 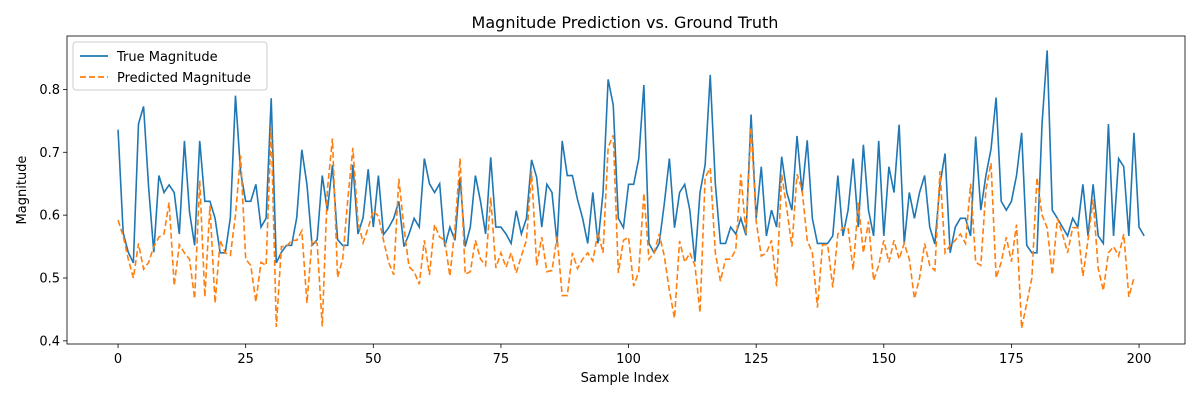 I want to click on x-tick-label: 125, so click(x=756, y=359).